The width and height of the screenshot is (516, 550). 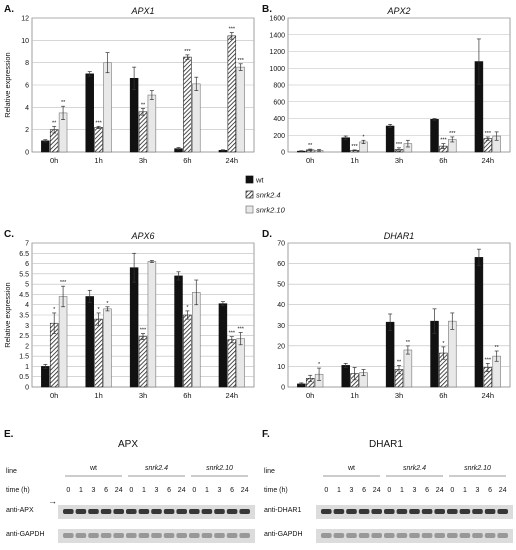 What do you see at coordinates (27, 326) in the screenshot?
I see `y-tick-label: 3` at bounding box center [27, 326].